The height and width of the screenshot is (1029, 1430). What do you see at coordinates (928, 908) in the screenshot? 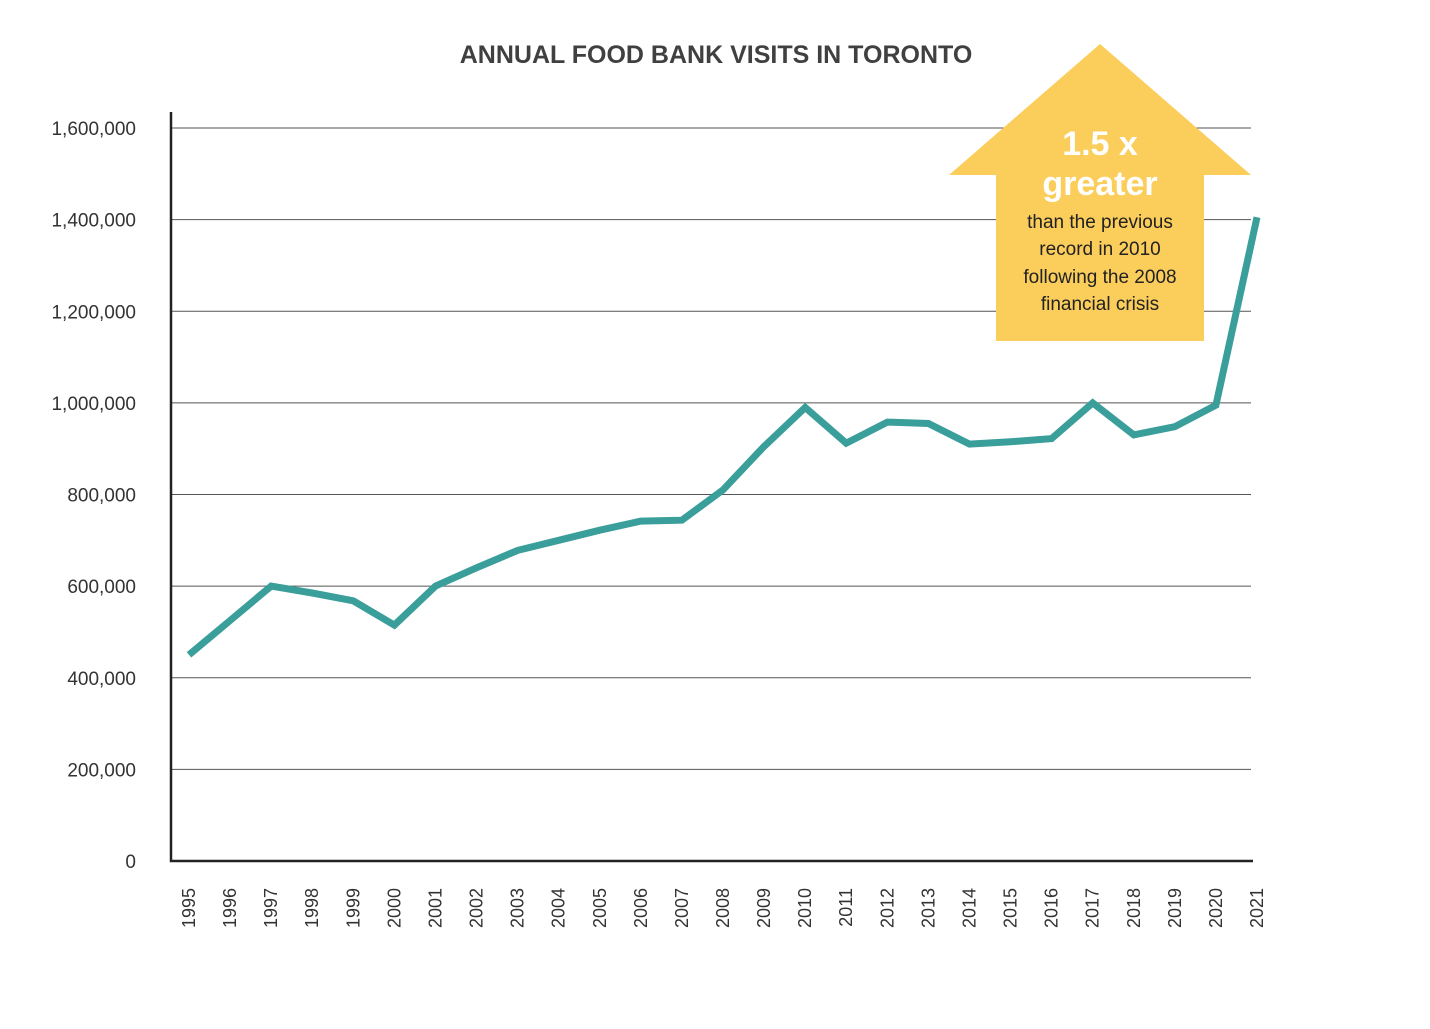
I see `x-tick-label: 2013` at bounding box center [928, 908].